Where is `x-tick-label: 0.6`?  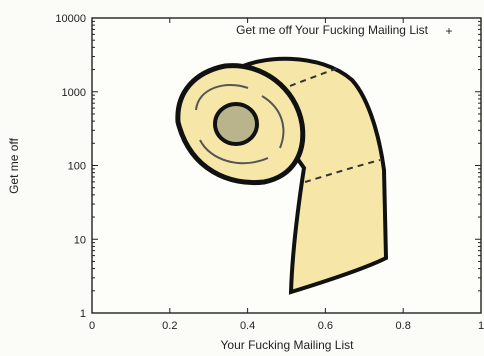
x-tick-label: 0.6 is located at coordinates (325, 326).